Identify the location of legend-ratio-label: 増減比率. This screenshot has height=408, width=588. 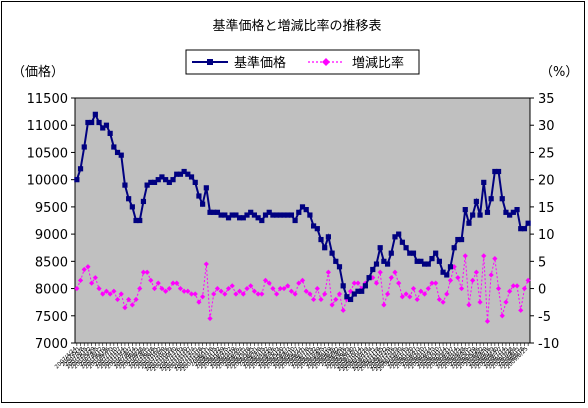
(378, 63).